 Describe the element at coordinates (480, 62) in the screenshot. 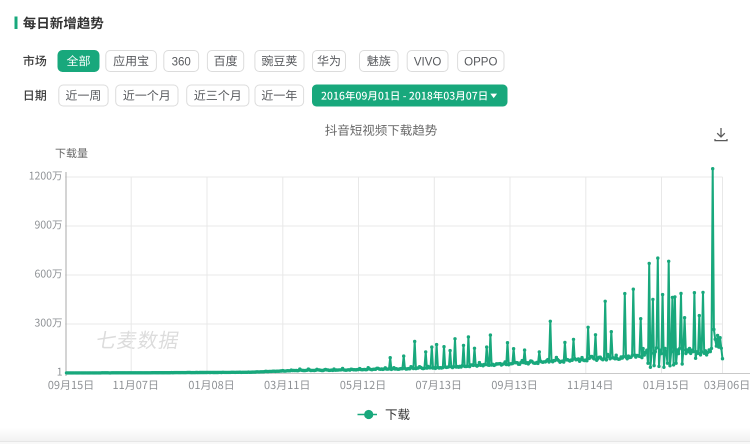

I see `svg-text: OPPO` at that location.